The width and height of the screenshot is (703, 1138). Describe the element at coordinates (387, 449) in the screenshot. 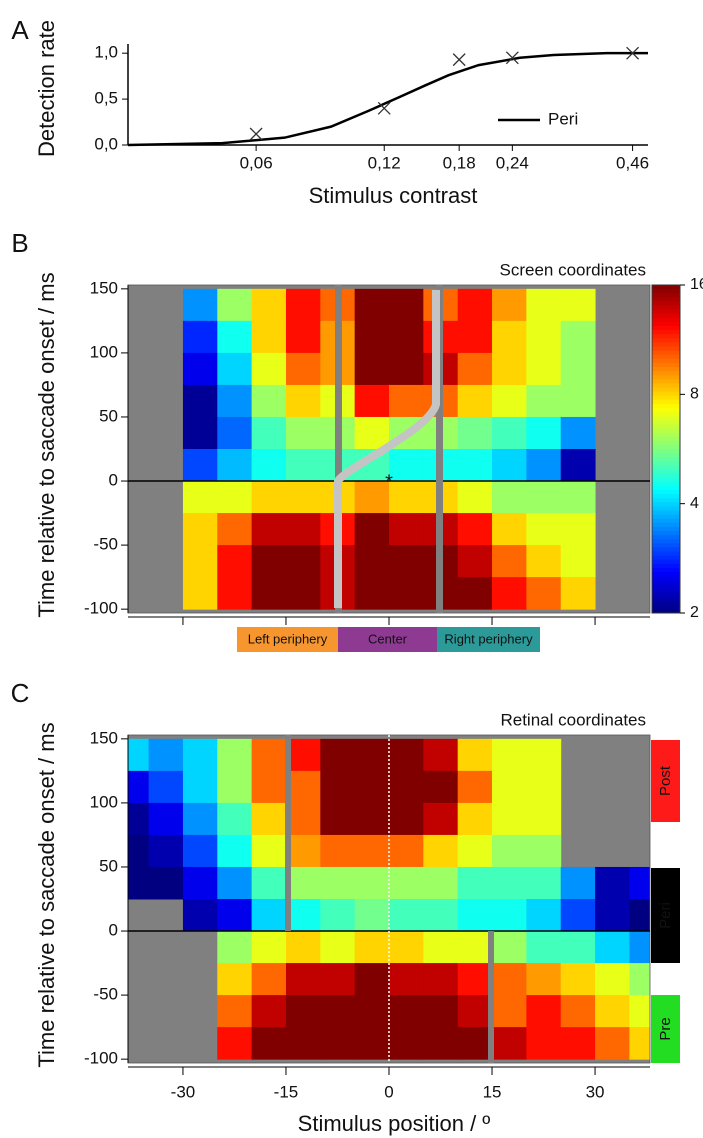

I see `eye-trace` at that location.